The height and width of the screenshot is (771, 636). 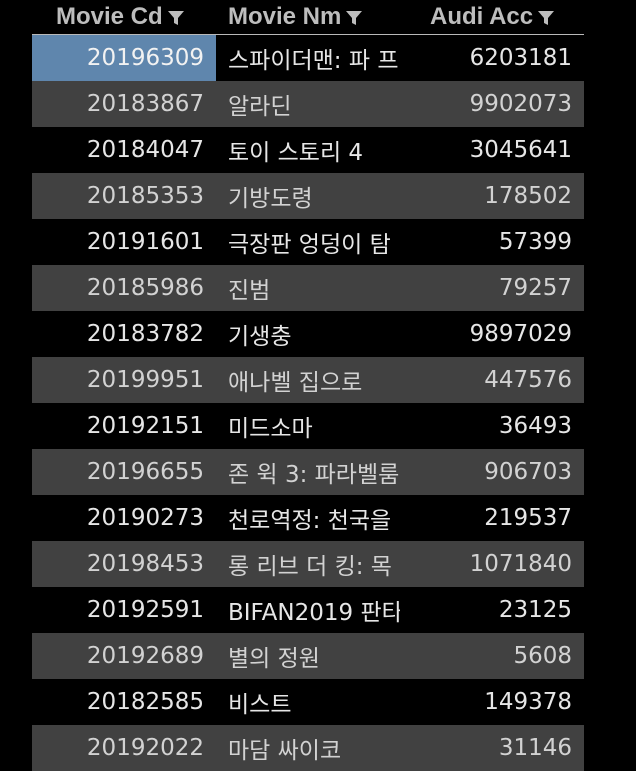 What do you see at coordinates (145, 104) in the screenshot?
I see `cell-movie-cd: 20183867` at bounding box center [145, 104].